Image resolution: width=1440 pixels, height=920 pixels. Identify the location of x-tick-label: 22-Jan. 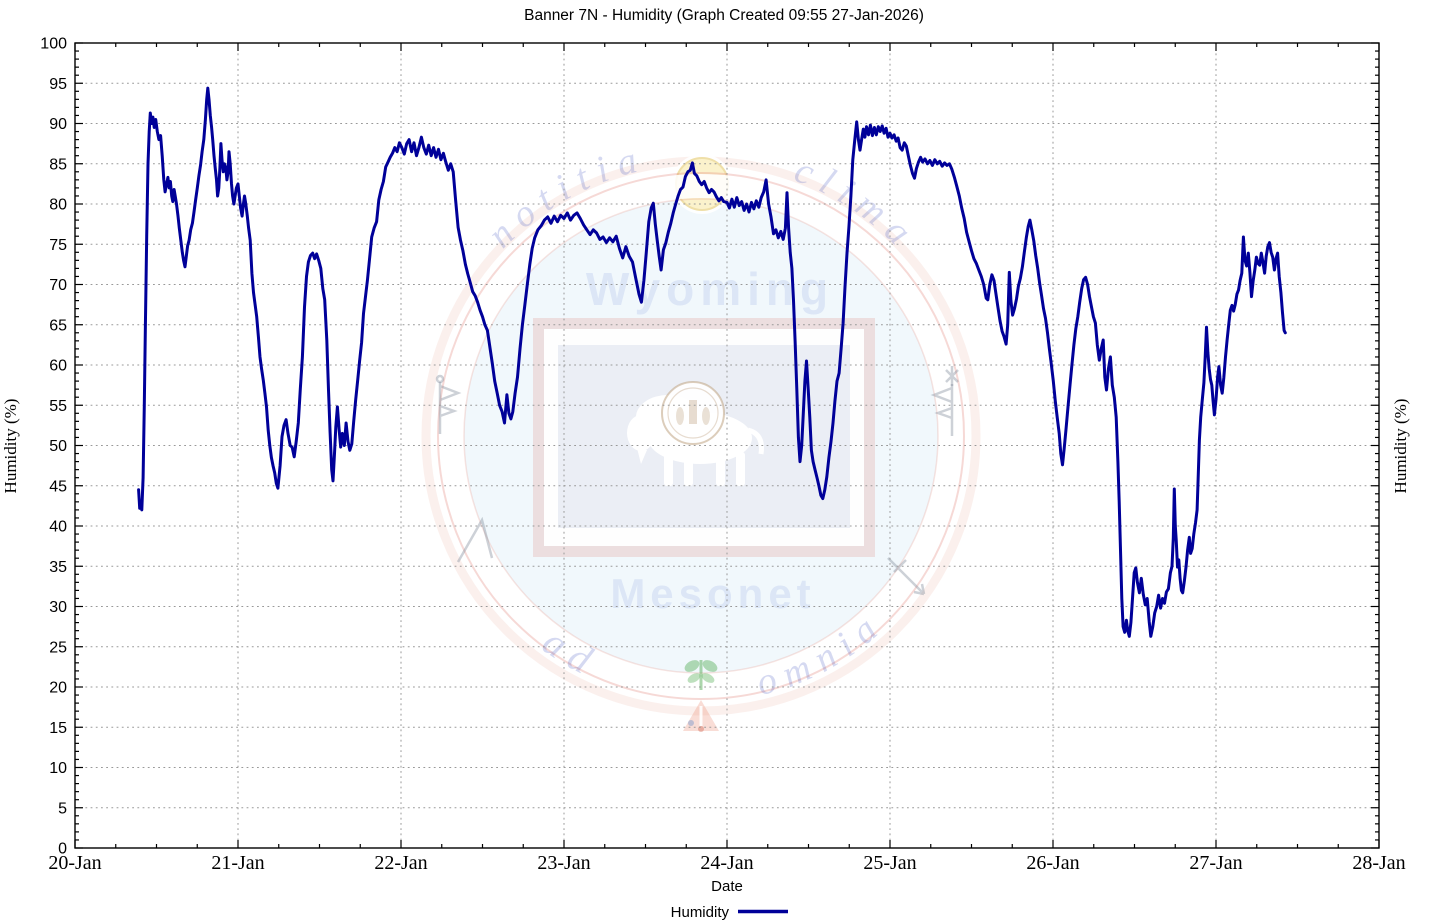
(400, 863).